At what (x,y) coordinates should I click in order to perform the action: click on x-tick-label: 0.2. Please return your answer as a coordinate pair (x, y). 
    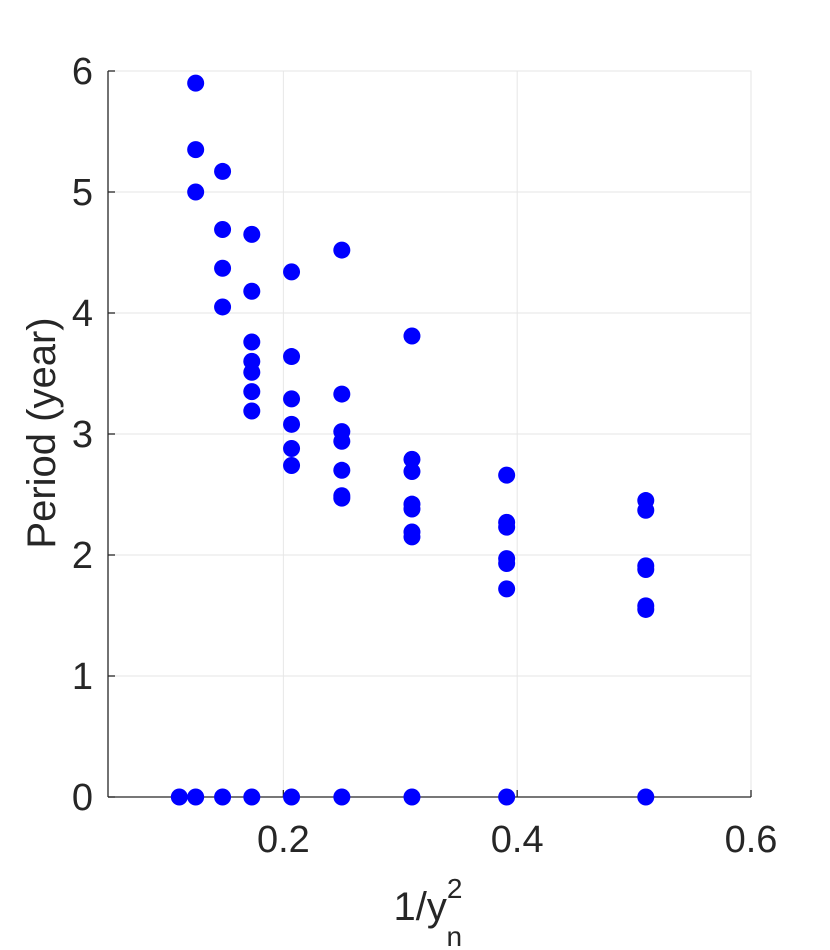
    Looking at the image, I should click on (283, 840).